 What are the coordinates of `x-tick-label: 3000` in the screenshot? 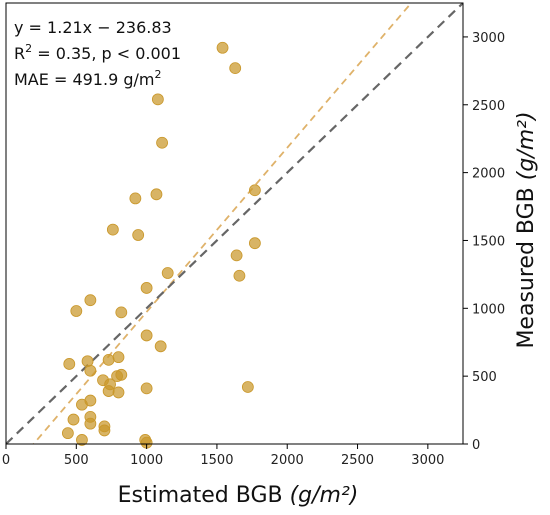 It's located at (427, 460).